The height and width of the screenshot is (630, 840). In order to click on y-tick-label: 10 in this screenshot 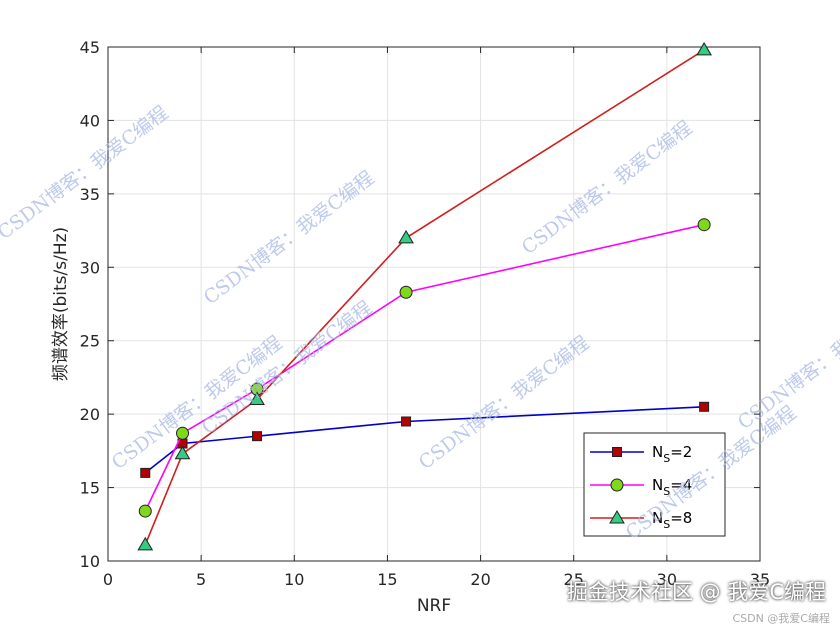, I will do `click(90, 561)`.